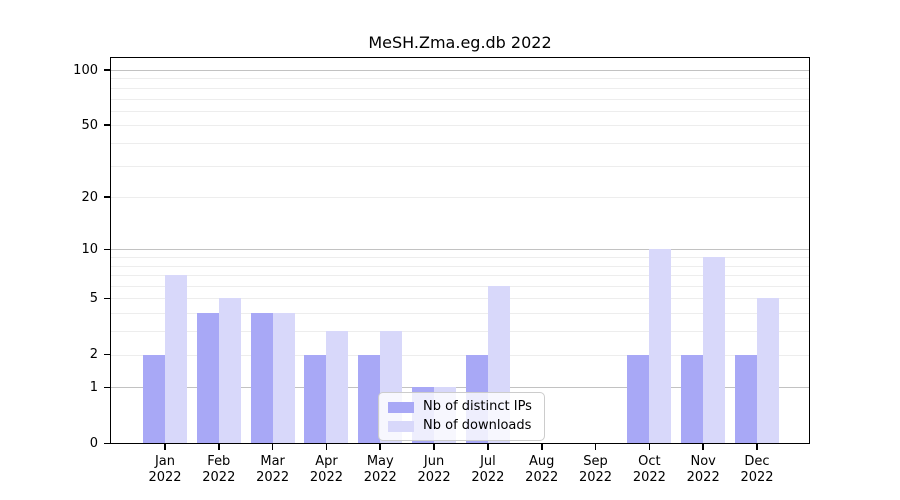 This screenshot has height=500, width=900. Describe the element at coordinates (380, 461) in the screenshot. I see `x-label-month: May` at that location.